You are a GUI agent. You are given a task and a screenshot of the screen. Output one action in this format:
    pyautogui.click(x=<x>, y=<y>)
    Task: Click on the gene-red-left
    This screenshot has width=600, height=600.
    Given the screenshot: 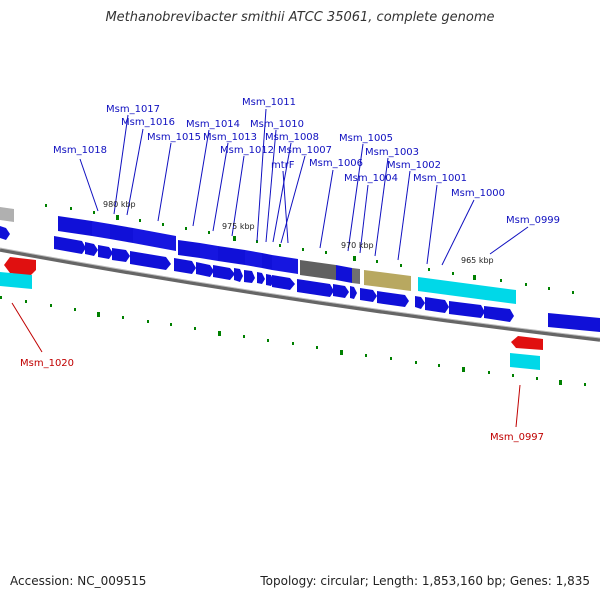 What is the action you would take?
    pyautogui.click(x=20, y=266)
    